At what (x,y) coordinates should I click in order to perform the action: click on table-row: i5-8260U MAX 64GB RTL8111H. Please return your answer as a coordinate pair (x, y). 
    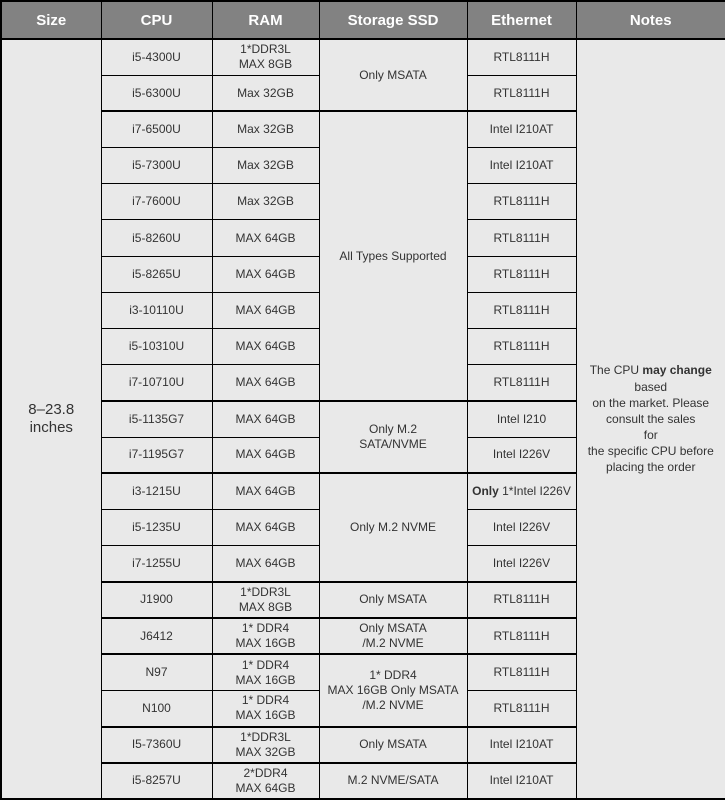
    Looking at the image, I should click on (363, 238).